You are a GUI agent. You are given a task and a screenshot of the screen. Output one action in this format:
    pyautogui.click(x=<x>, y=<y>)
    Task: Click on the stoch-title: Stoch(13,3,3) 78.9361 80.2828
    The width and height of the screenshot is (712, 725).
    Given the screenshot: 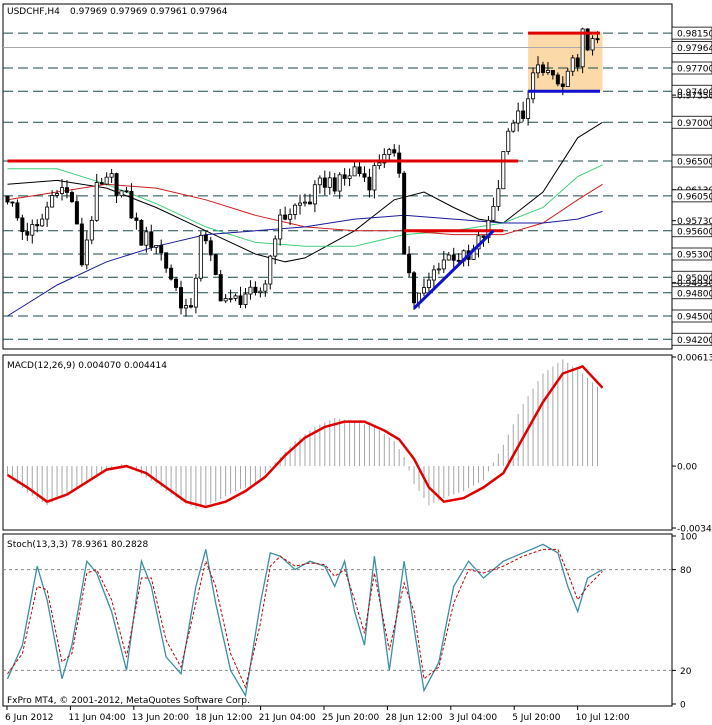 What is the action you would take?
    pyautogui.click(x=77, y=545)
    